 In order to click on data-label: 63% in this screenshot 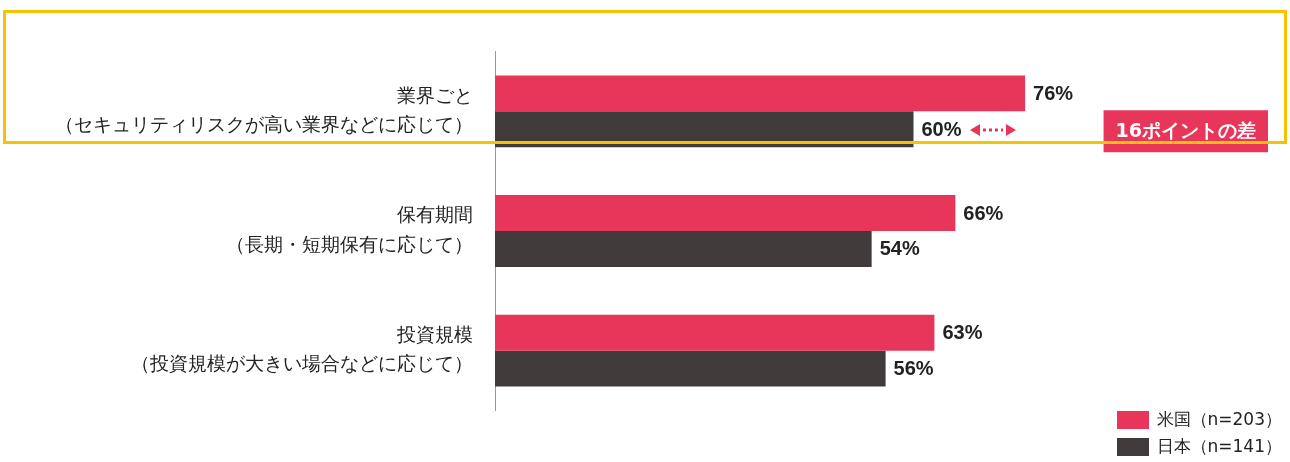, I will do `click(962, 332)`.